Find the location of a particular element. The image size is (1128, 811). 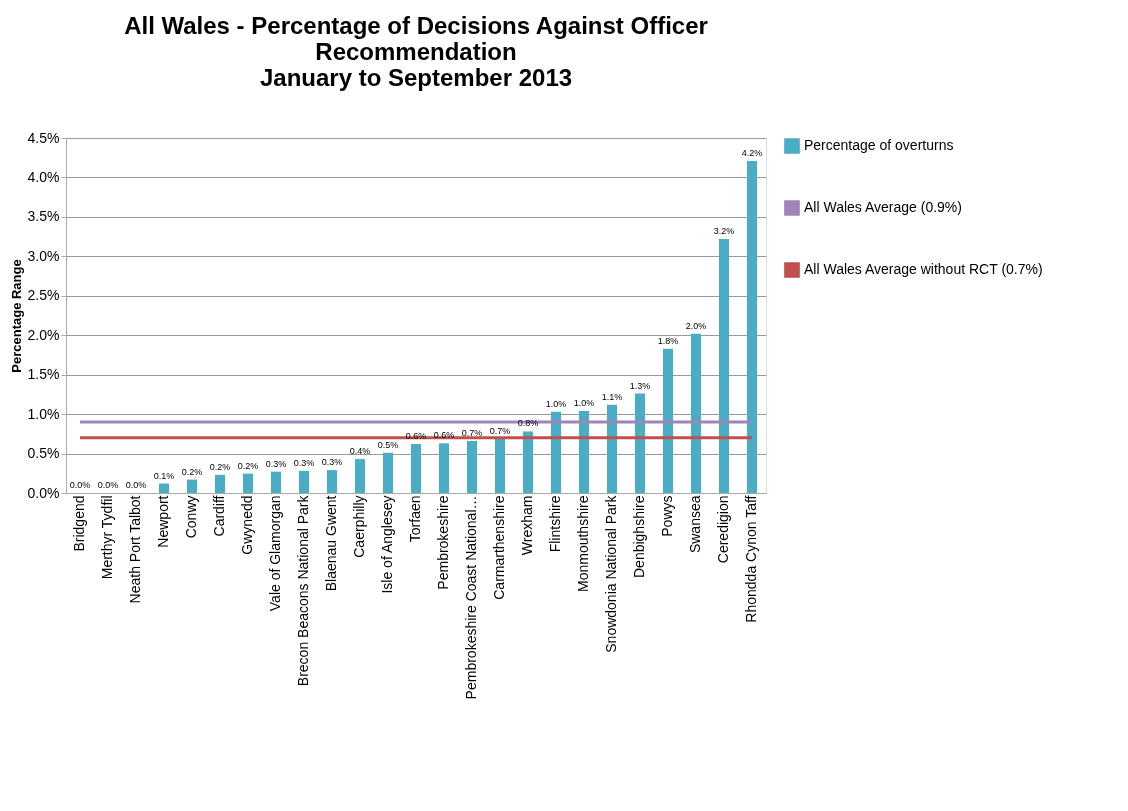

x-tick-label: Caerphilly is located at coordinates (359, 526).